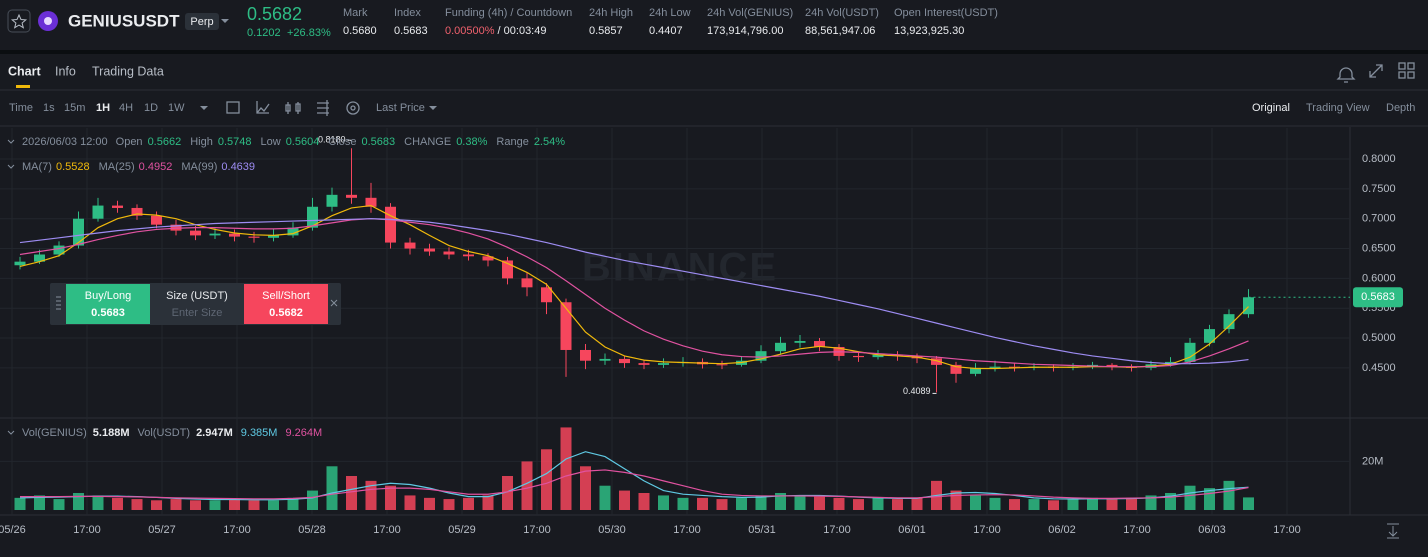 This screenshot has width=1428, height=557. I want to click on interval: 1s, so click(49, 108).